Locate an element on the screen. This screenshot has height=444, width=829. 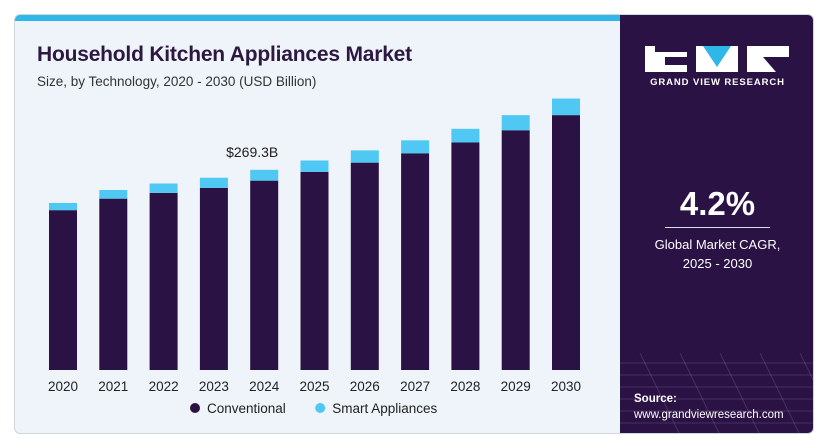
x-tick-label: 2027 is located at coordinates (415, 386).